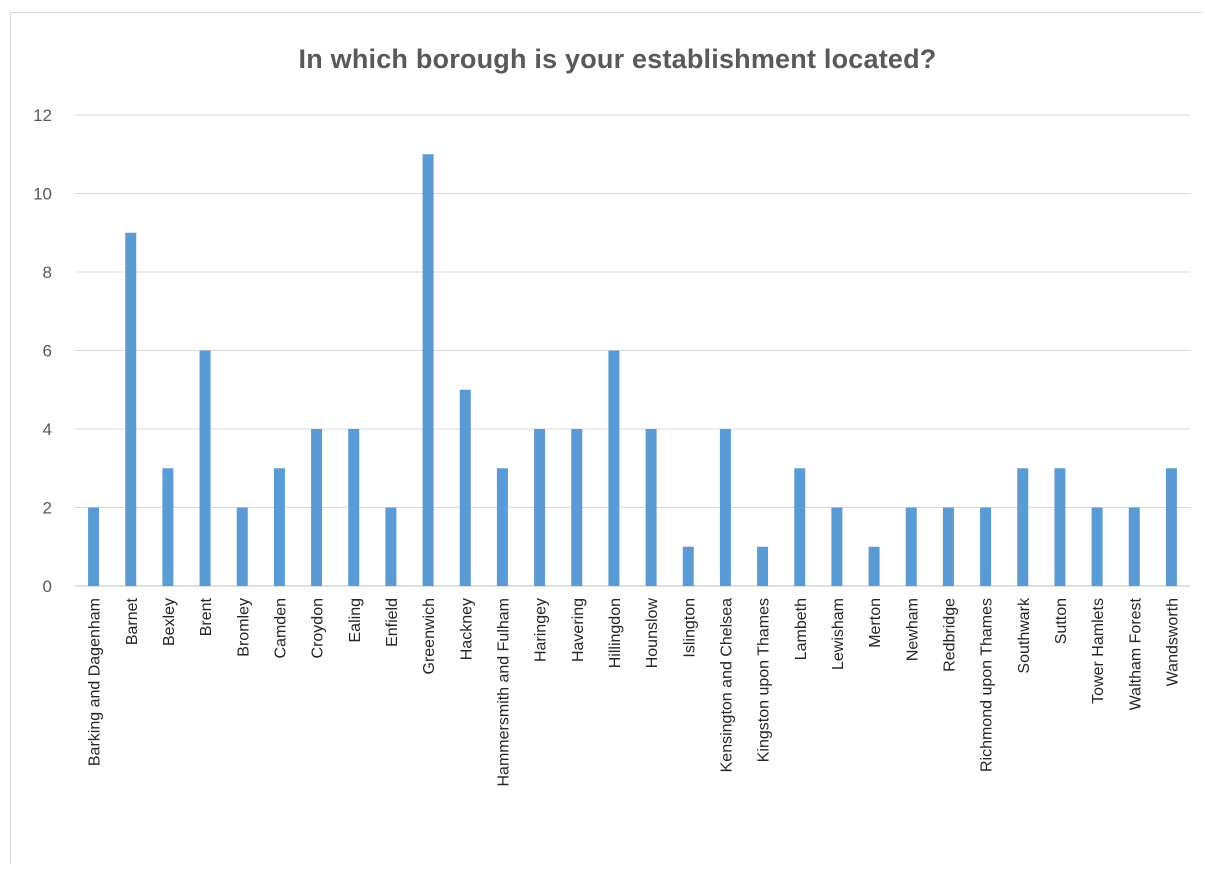 This screenshot has width=1205, height=870. What do you see at coordinates (132, 621) in the screenshot?
I see `x-category-label: Barnet` at bounding box center [132, 621].